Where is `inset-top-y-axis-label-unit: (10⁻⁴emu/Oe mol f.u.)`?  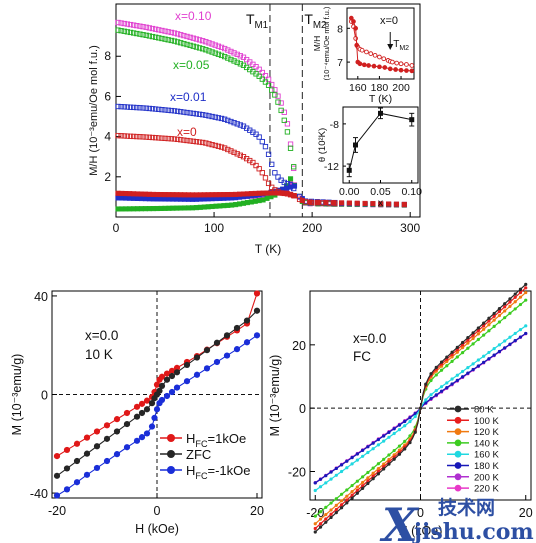
inset-top-y-axis-label-unit: (10⁻⁴emu/Oe mol f.u.) is located at coordinates (326, 43).